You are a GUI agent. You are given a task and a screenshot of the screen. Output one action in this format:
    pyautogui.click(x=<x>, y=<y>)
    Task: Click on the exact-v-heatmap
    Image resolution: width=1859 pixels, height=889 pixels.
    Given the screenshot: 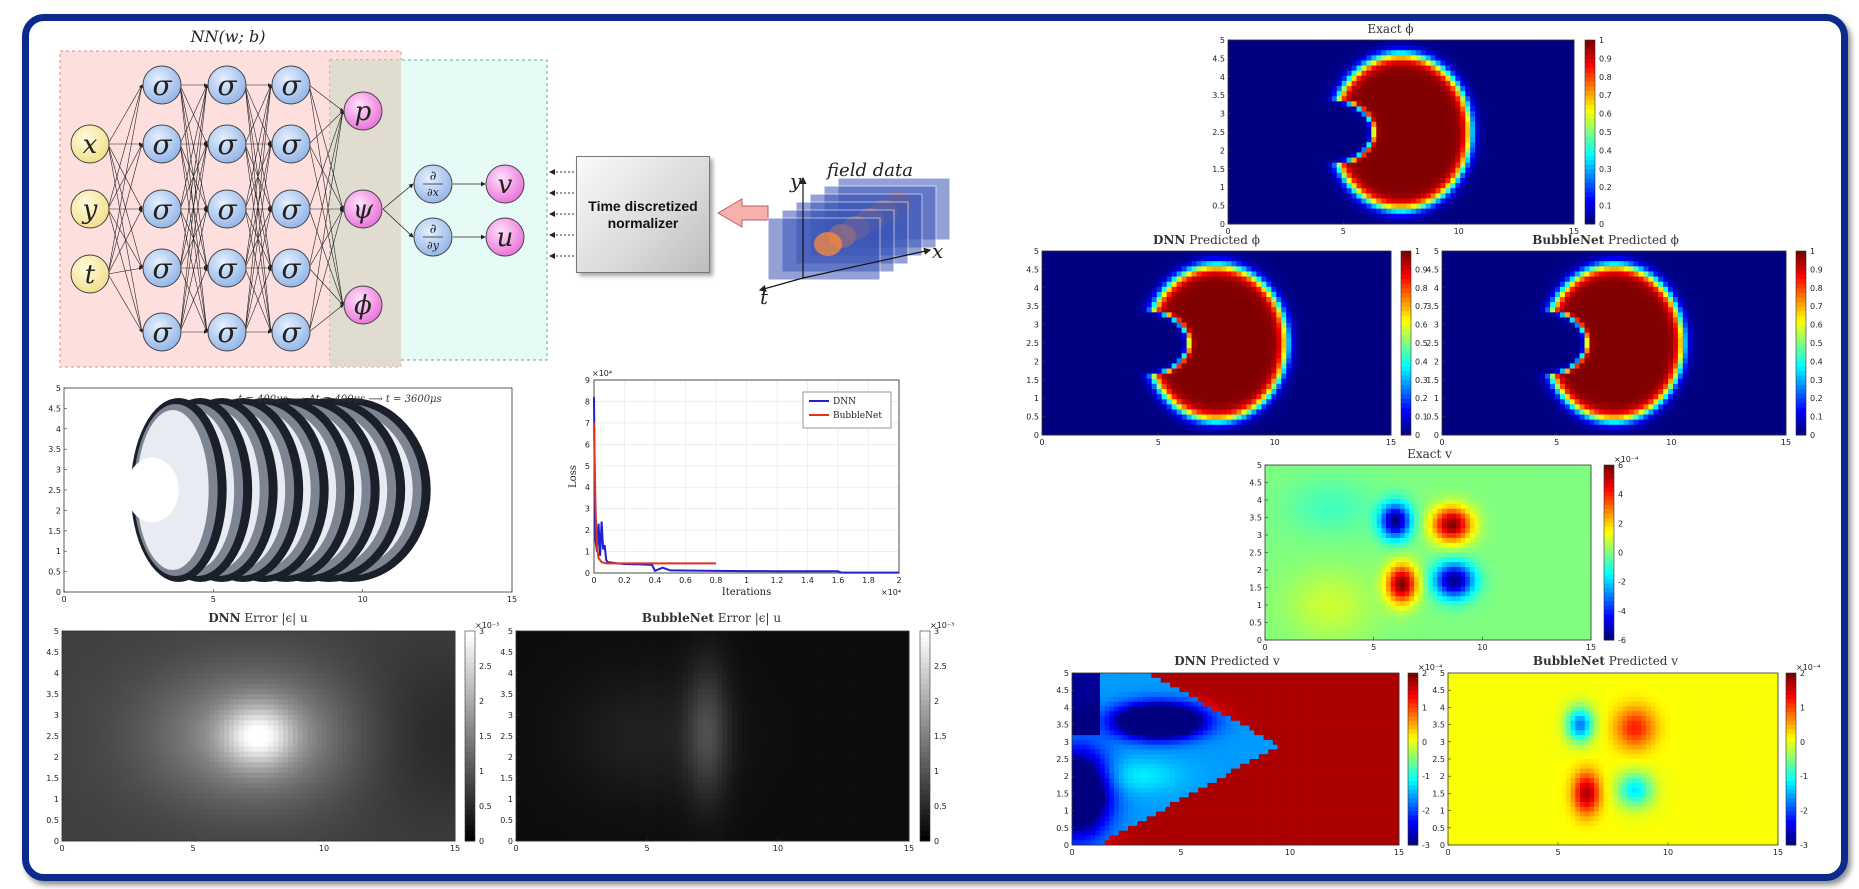 What is the action you would take?
    pyautogui.click(x=1428, y=552)
    